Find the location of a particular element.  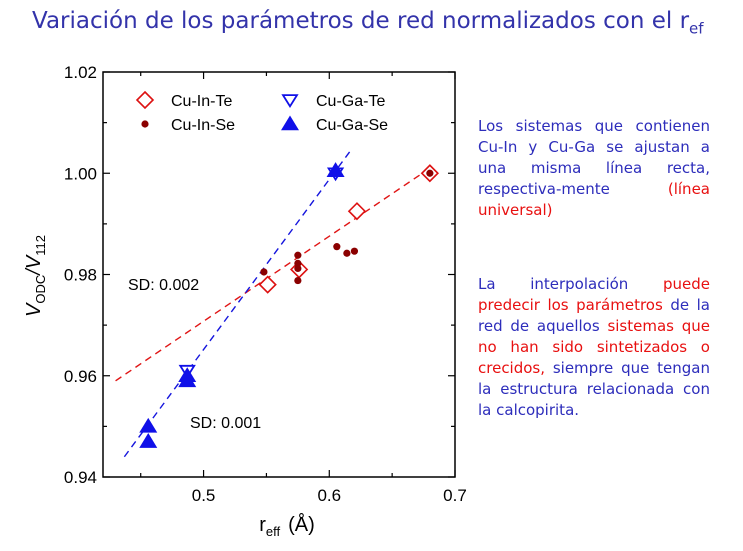

legend-label-cu-in-se: Cu-In-Se is located at coordinates (203, 125).